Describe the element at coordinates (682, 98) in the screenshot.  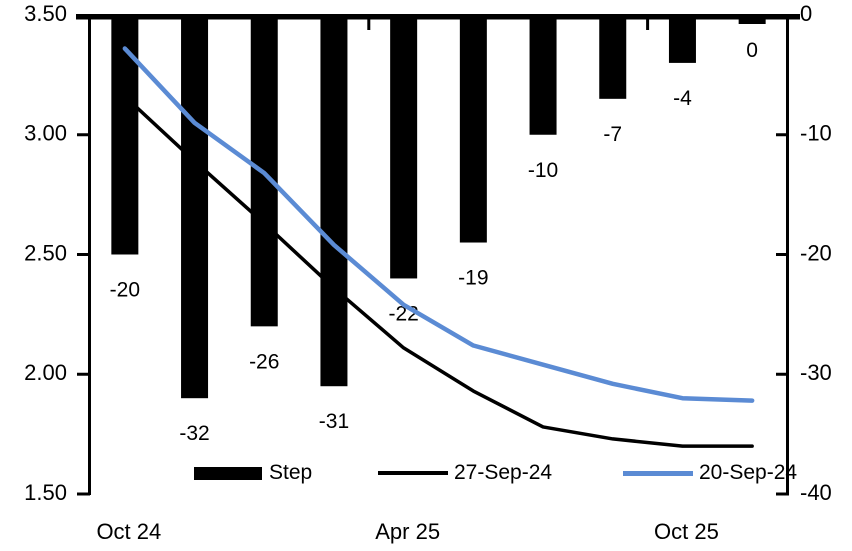
I see `bar-value-label: -4` at that location.